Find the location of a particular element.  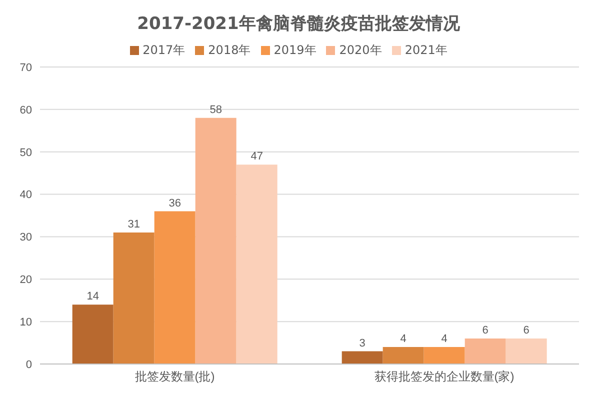

data-label: 47 is located at coordinates (256, 156).